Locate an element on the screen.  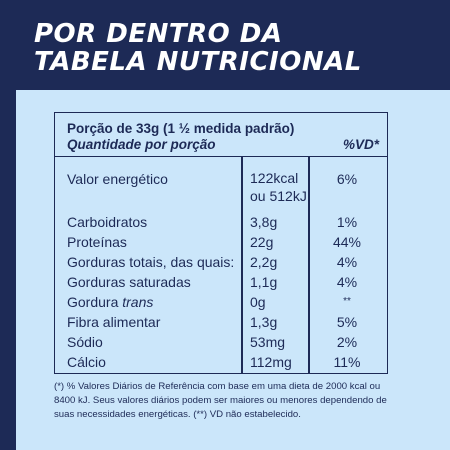
nutrient-vd: 5% is located at coordinates (347, 322).